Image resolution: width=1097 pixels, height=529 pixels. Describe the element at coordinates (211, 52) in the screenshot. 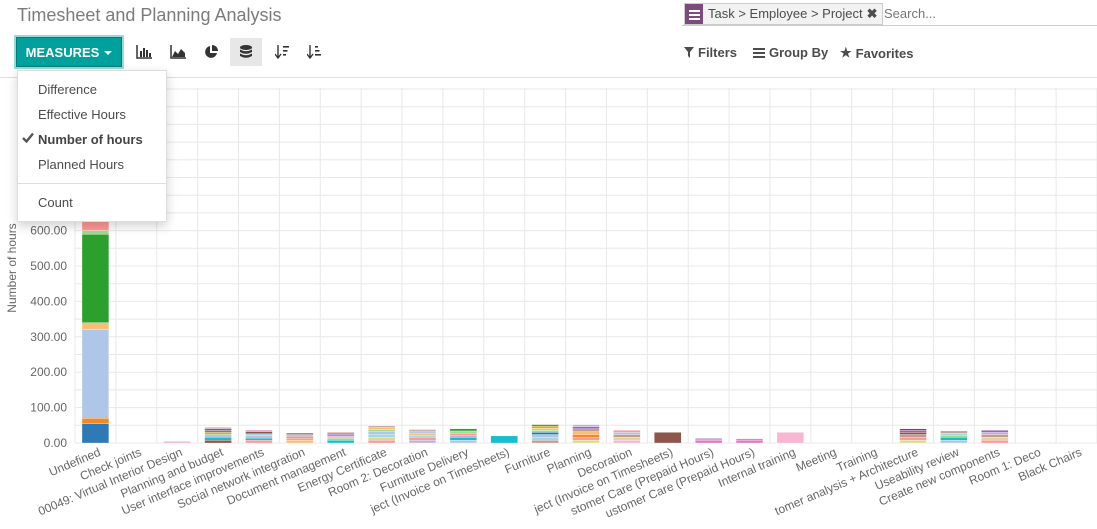

I see `pie-chart-button` at that location.